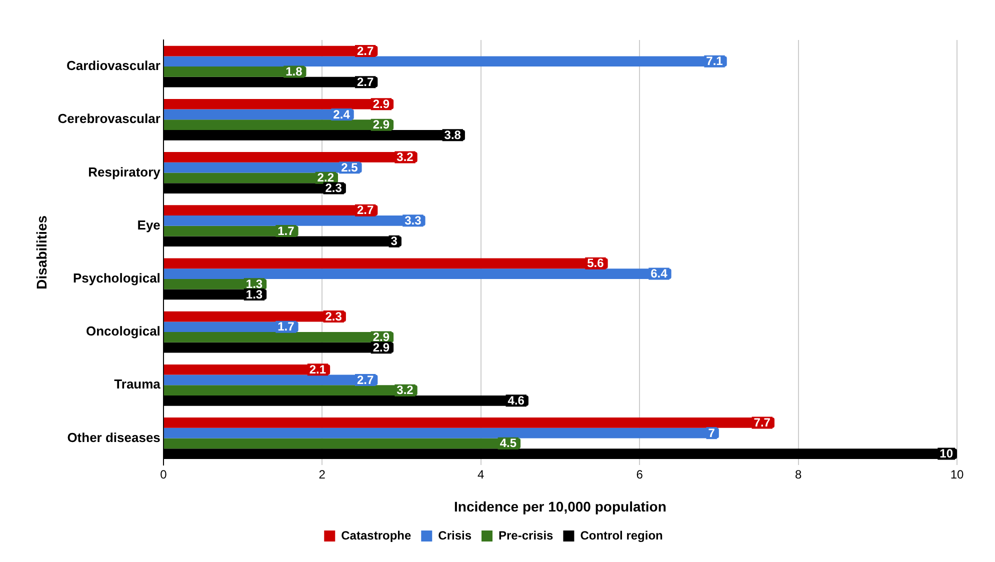 The width and height of the screenshot is (995, 562). What do you see at coordinates (349, 167) in the screenshot?
I see `data-label: 2.5` at bounding box center [349, 167].